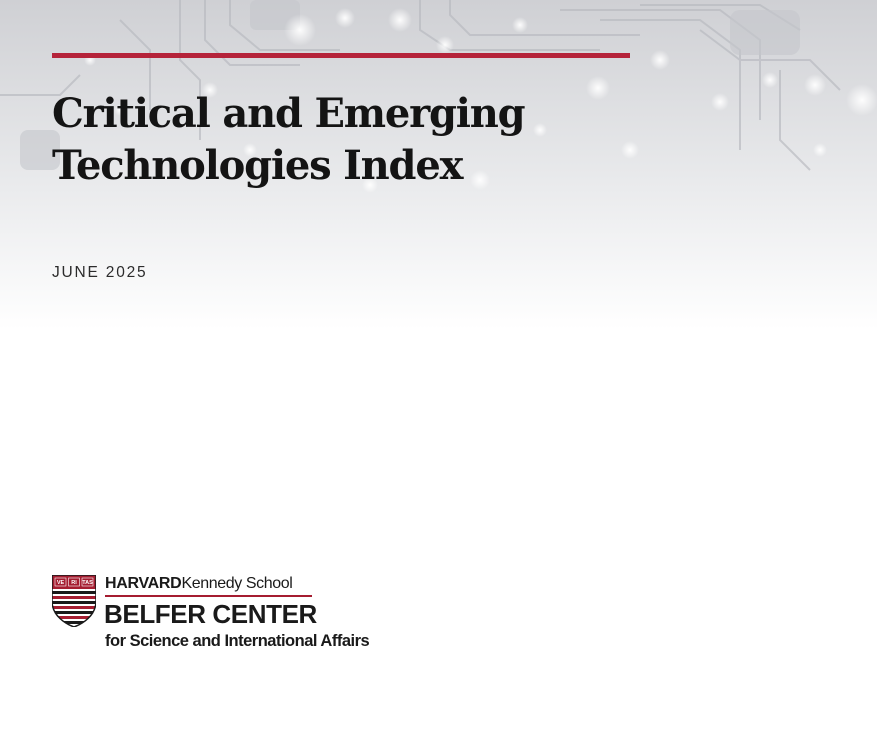  What do you see at coordinates (210, 614) in the screenshot?
I see `belfer-center-wordmark: BELFER CENTER` at bounding box center [210, 614].